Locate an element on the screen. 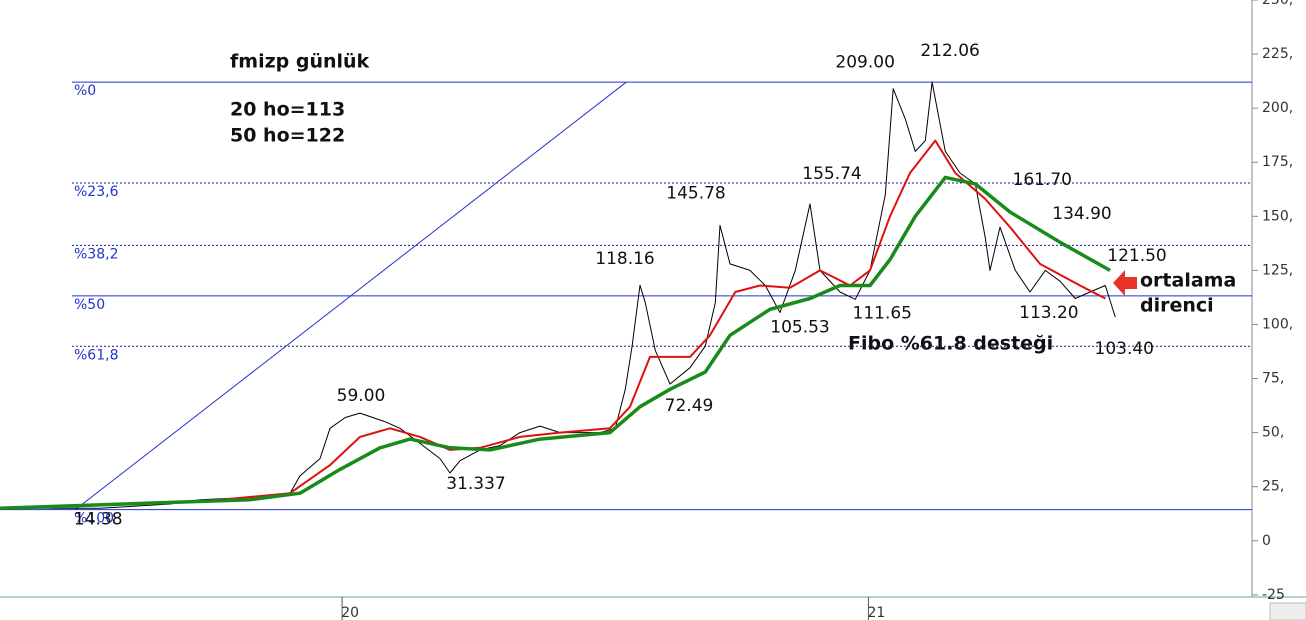 This screenshot has height=620, width=1306. y-tick-label: 100, is located at coordinates (1277, 324).